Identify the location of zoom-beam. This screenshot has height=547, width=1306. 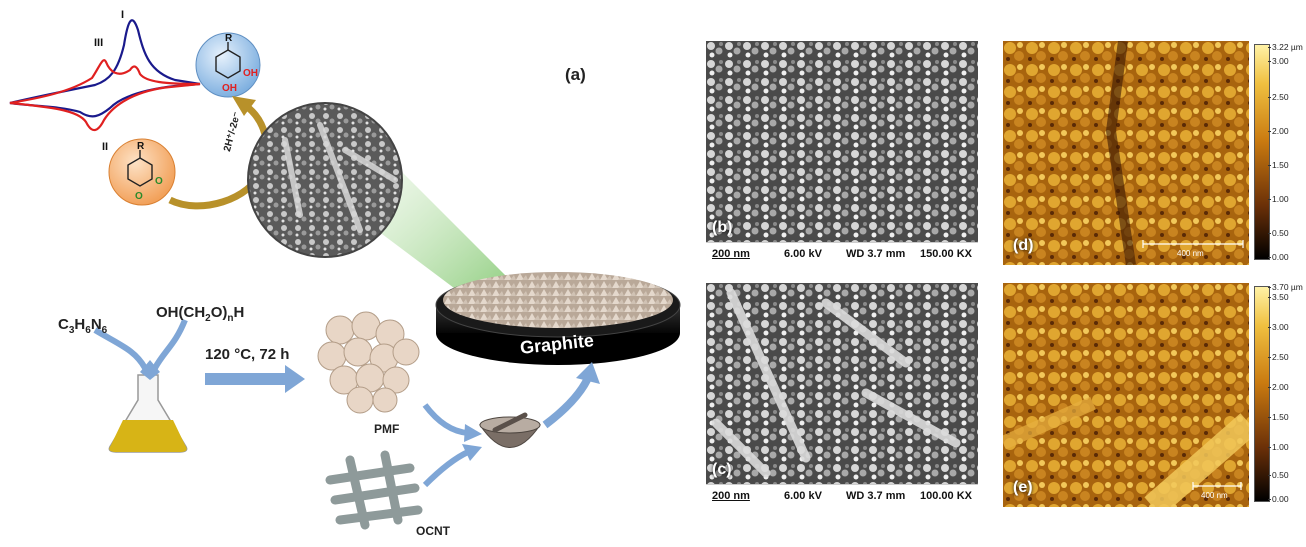
(445, 232).